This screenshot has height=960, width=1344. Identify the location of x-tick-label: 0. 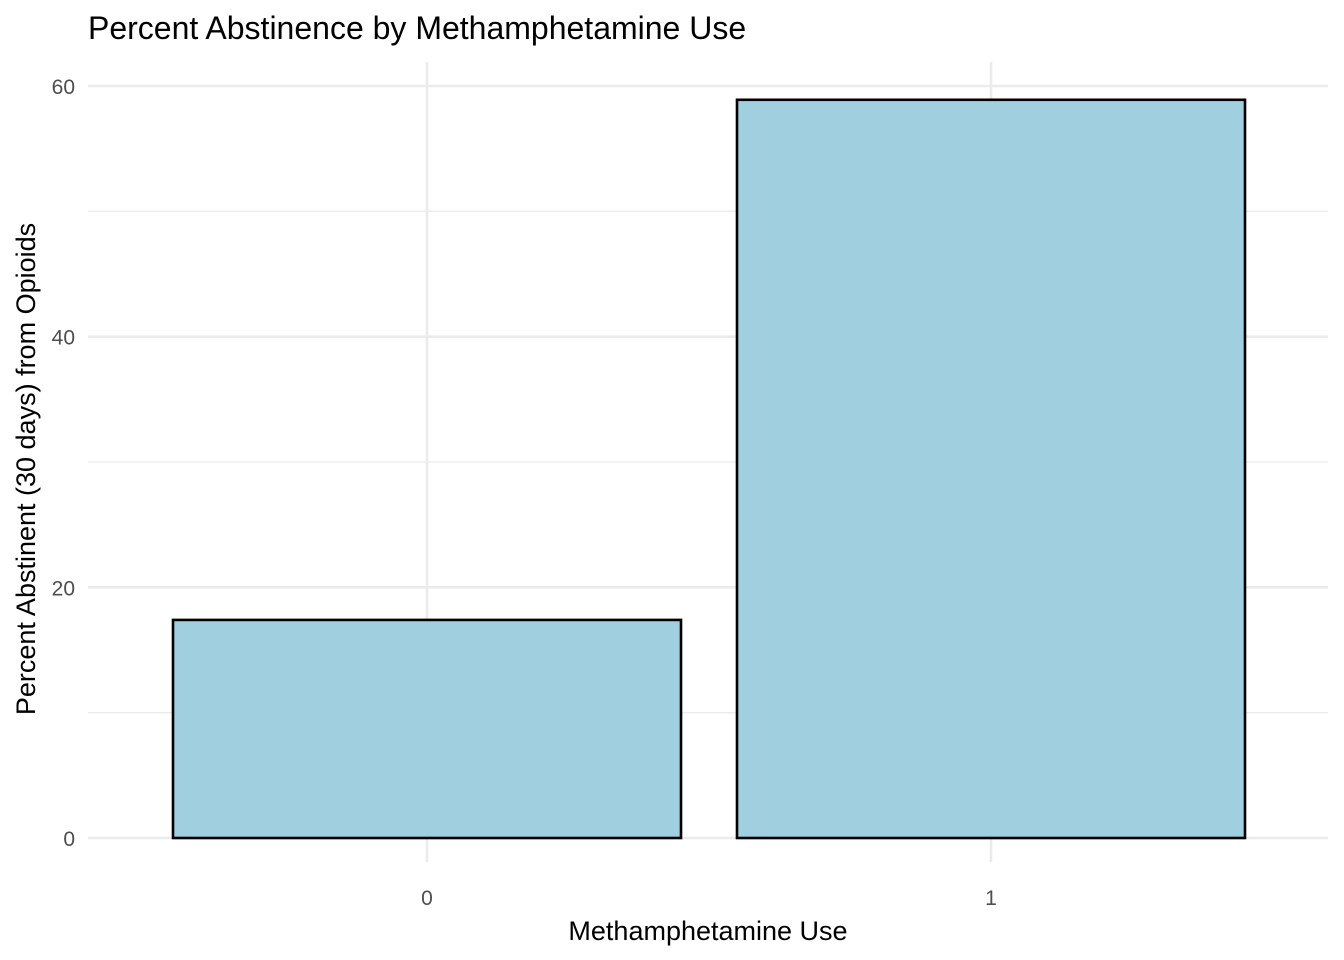
(427, 898).